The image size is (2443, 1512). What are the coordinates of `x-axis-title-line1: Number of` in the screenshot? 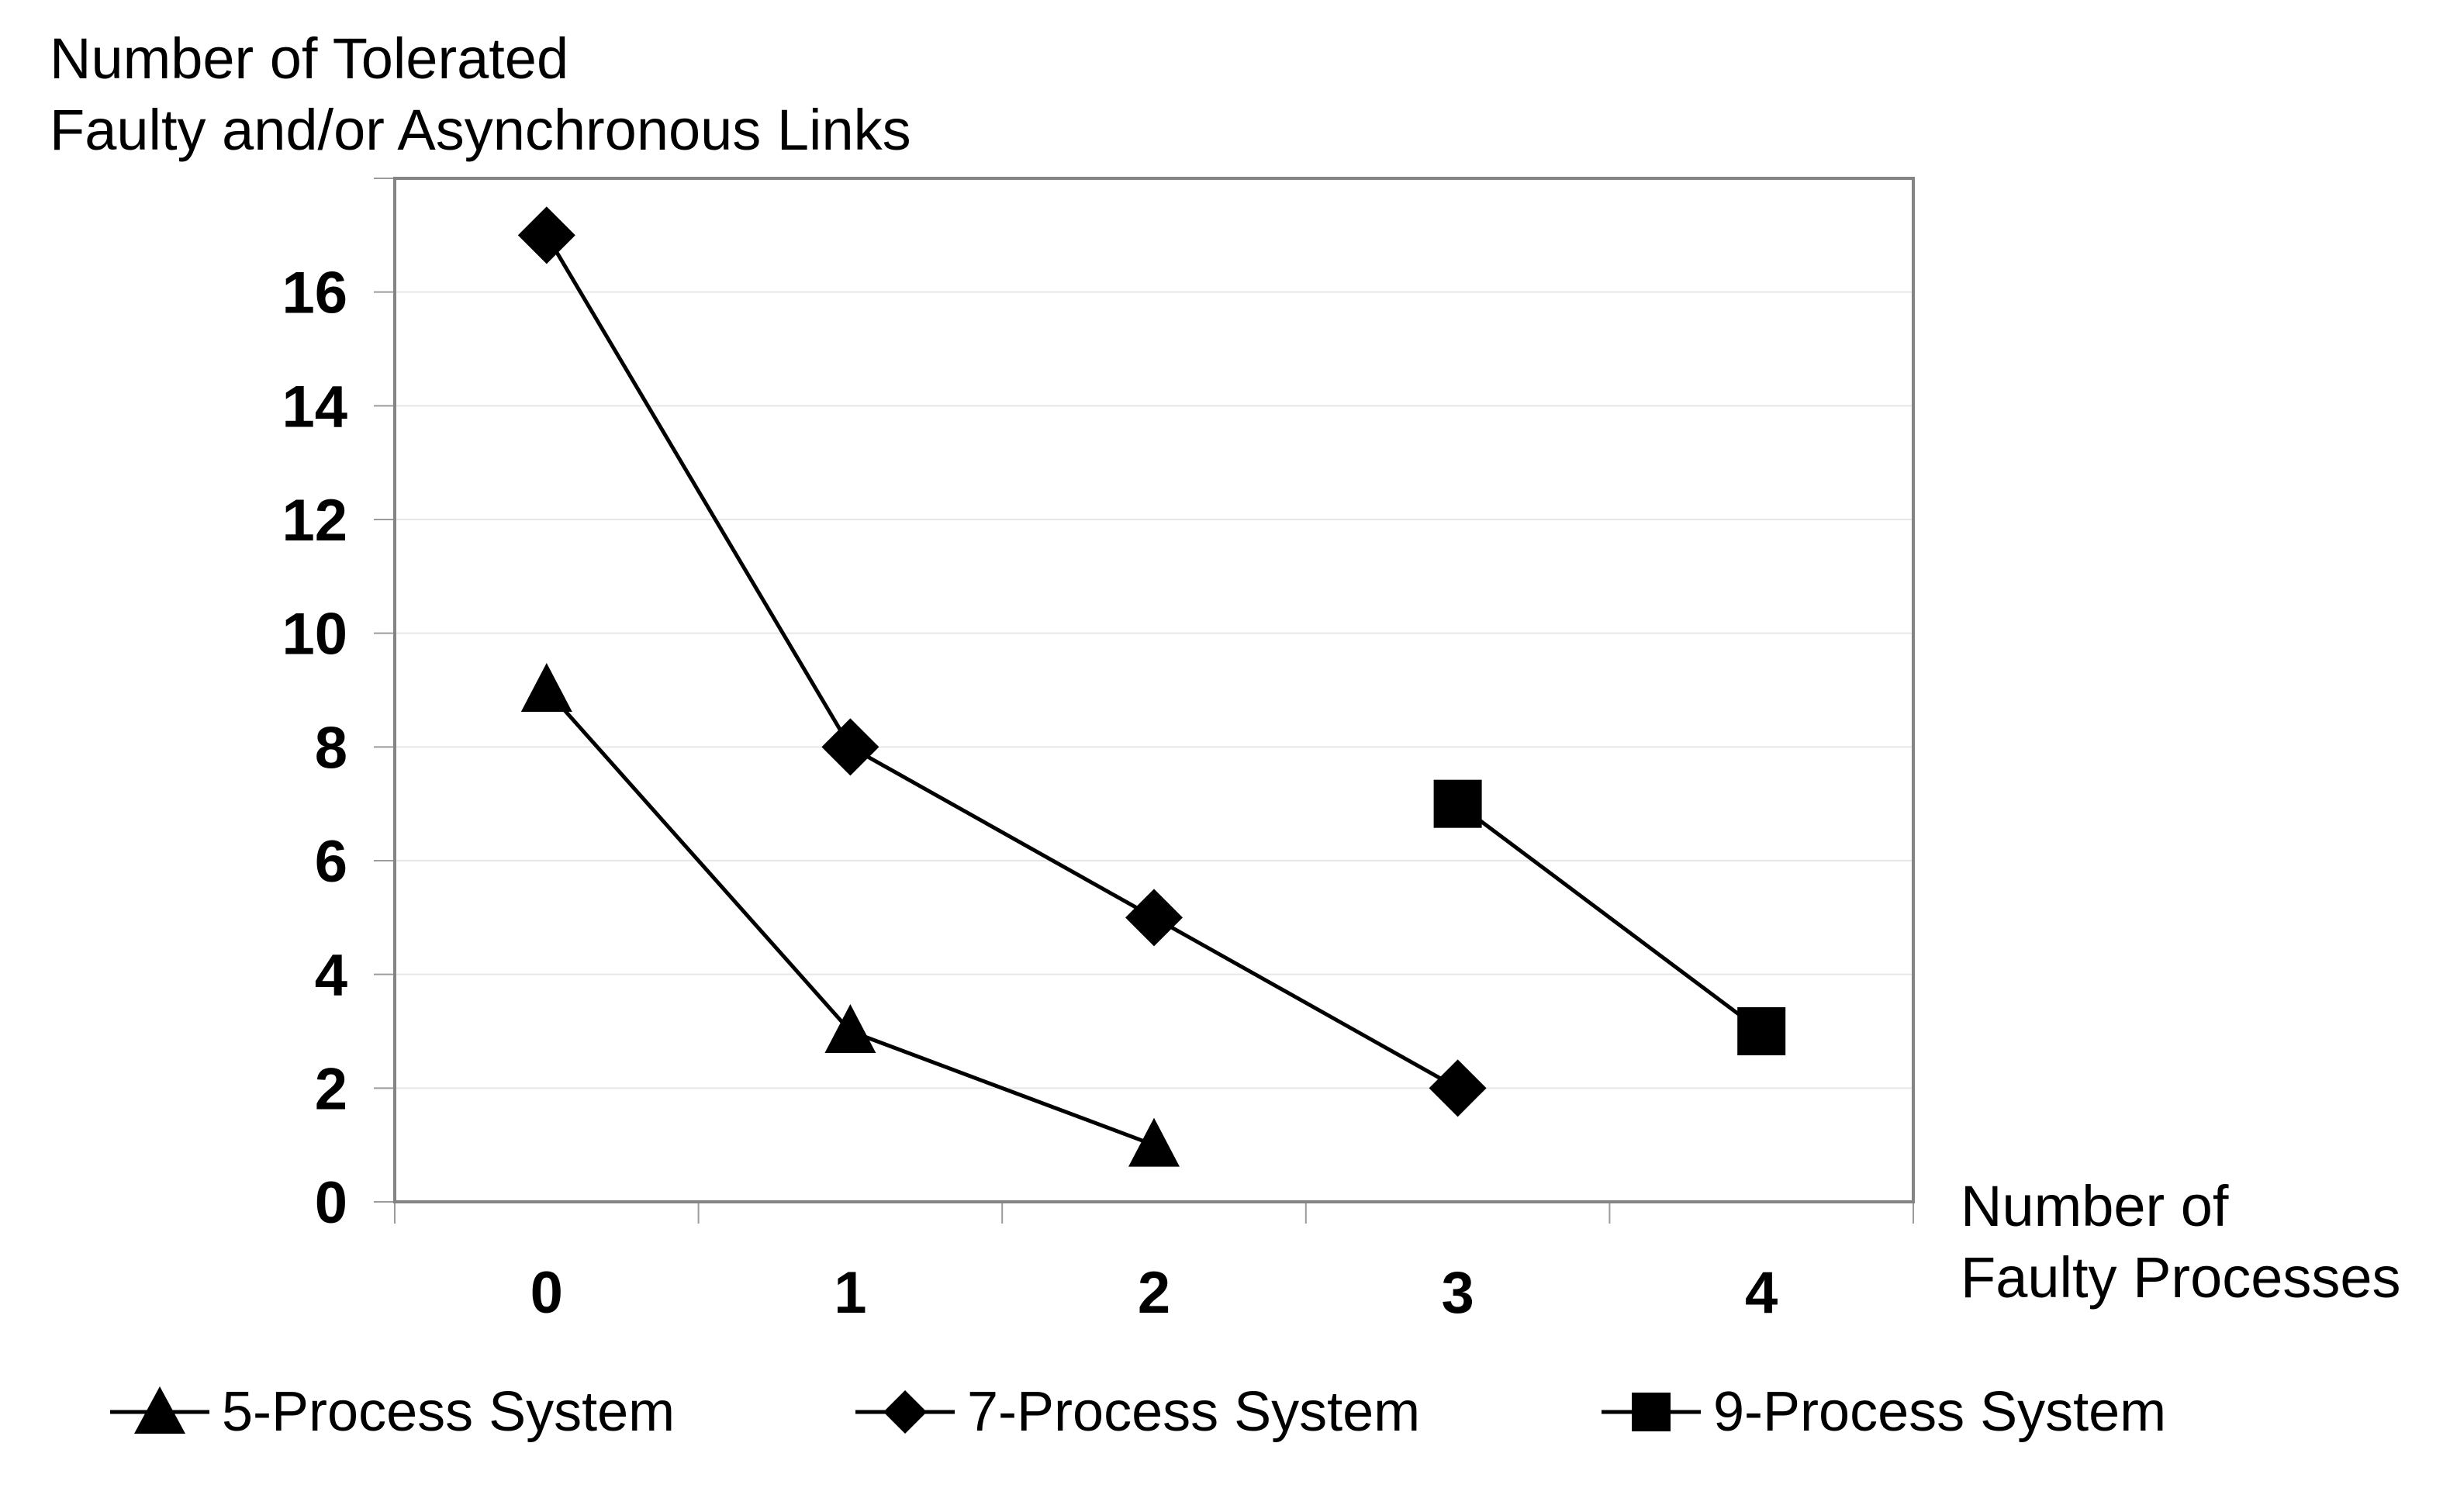 It's located at (2095, 1206).